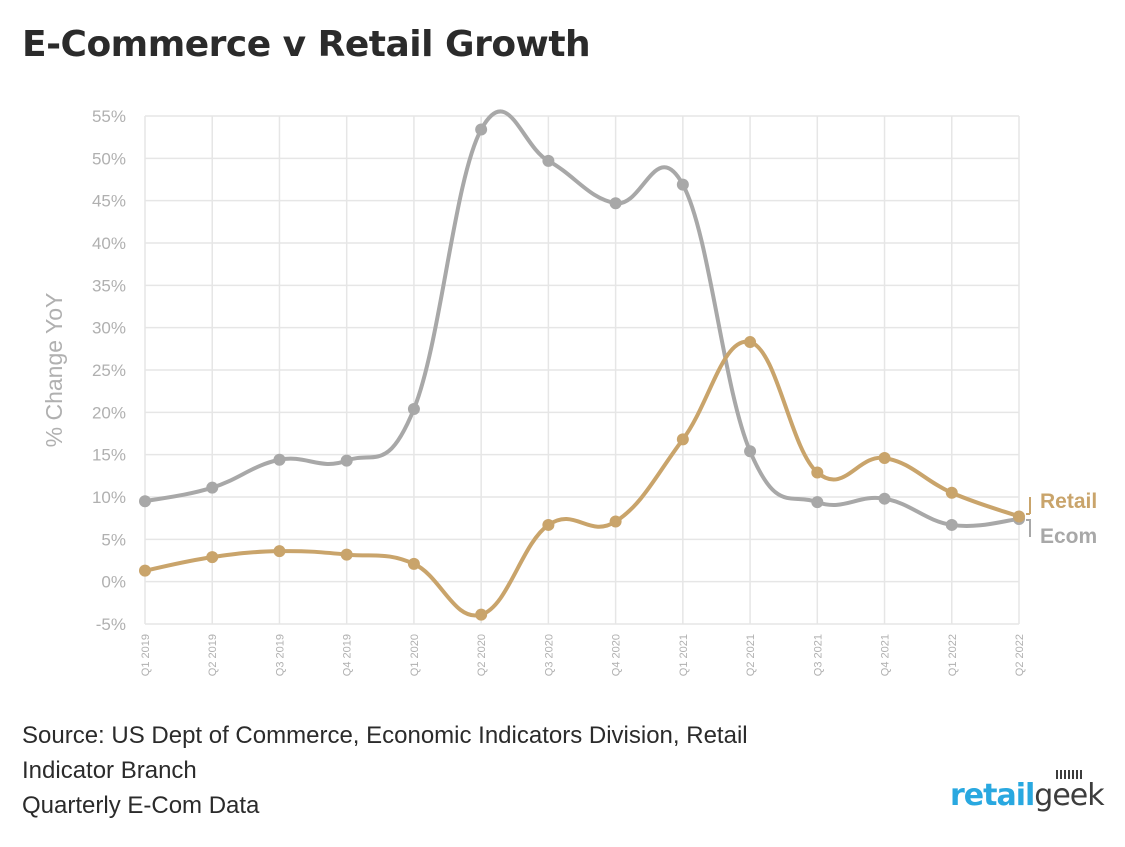  Describe the element at coordinates (141, 805) in the screenshot. I see `source-line-3: Quarterly E-Com Data` at that location.